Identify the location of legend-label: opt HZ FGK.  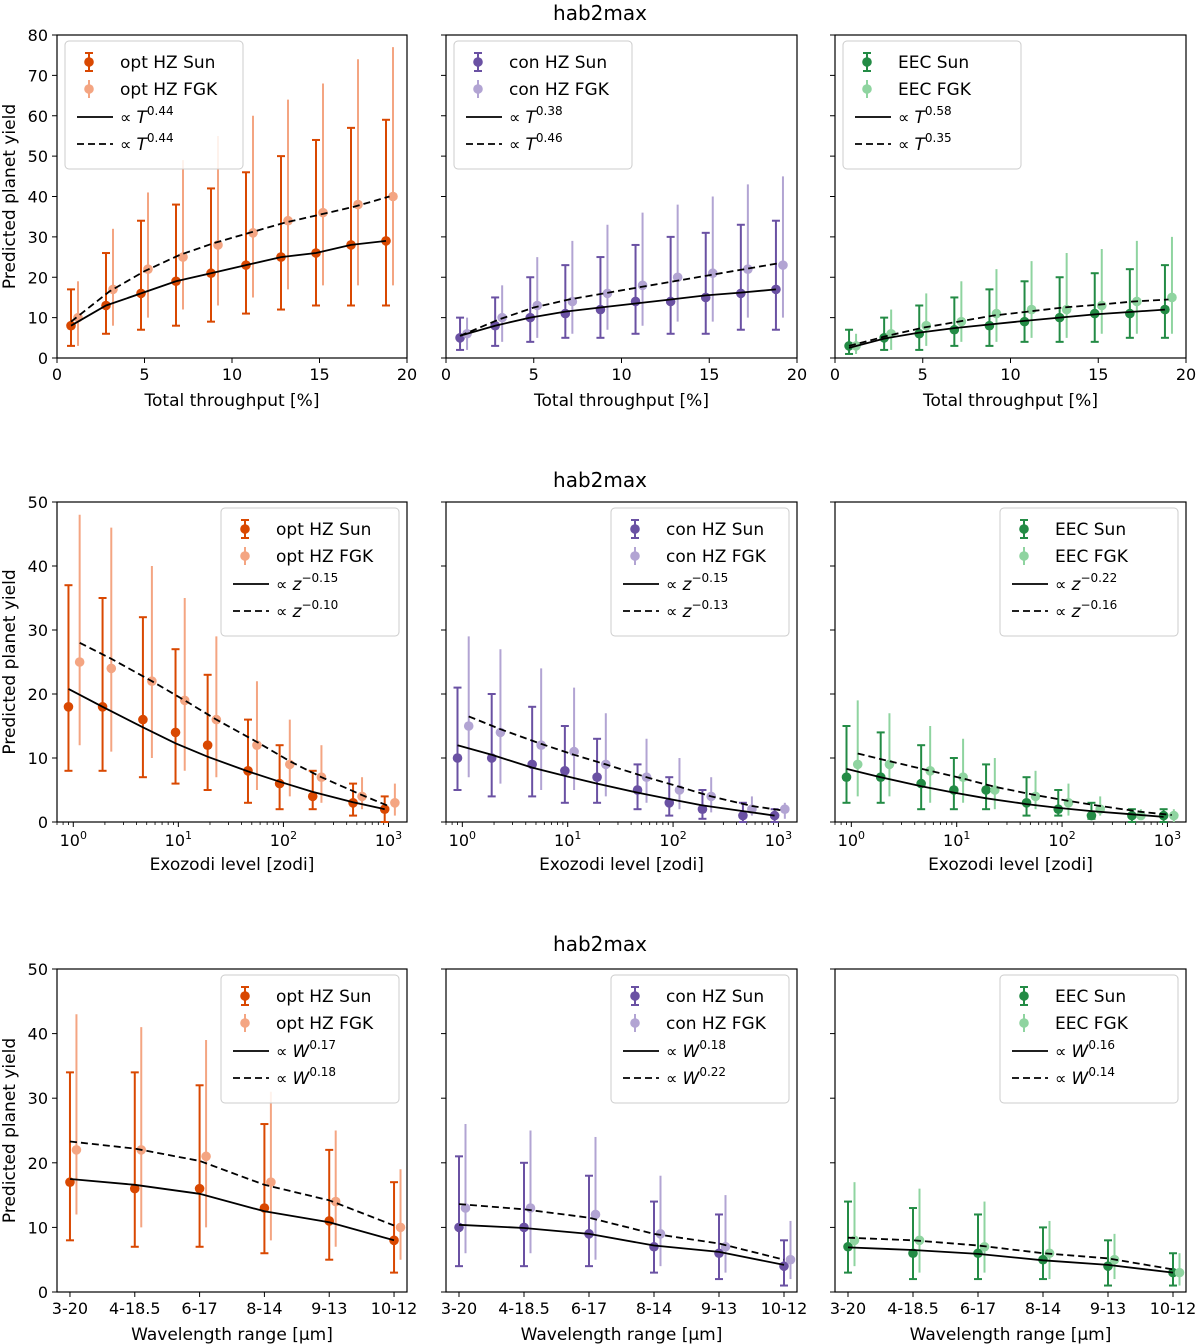
(325, 1024).